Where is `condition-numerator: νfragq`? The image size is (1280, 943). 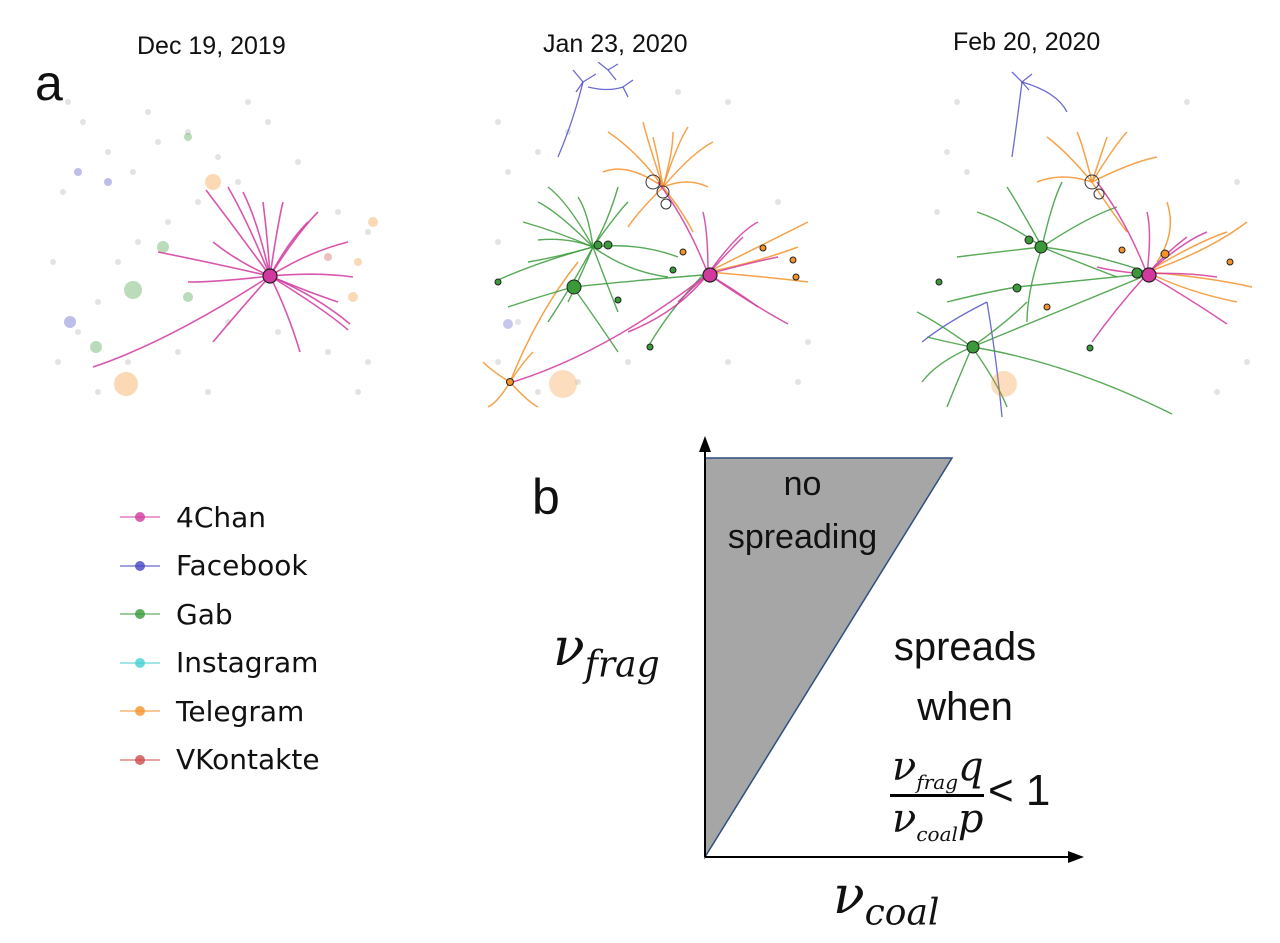 condition-numerator: νfragq is located at coordinates (938, 769).